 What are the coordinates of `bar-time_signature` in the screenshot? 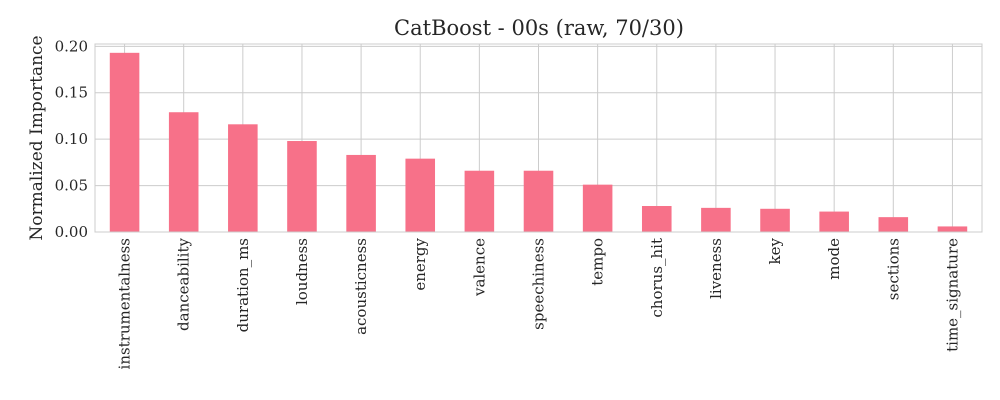 It's located at (952, 229).